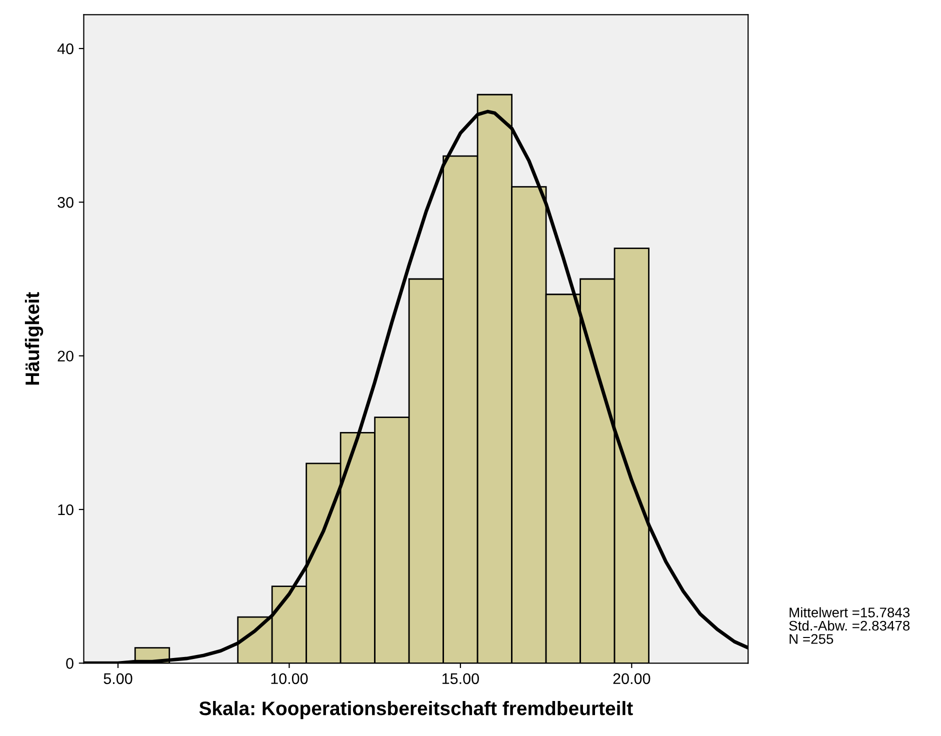 The width and height of the screenshot is (941, 736). I want to click on x-axis-title: Skala: Kooperationsbereitschaft fremdbeurteilt, so click(416, 710).